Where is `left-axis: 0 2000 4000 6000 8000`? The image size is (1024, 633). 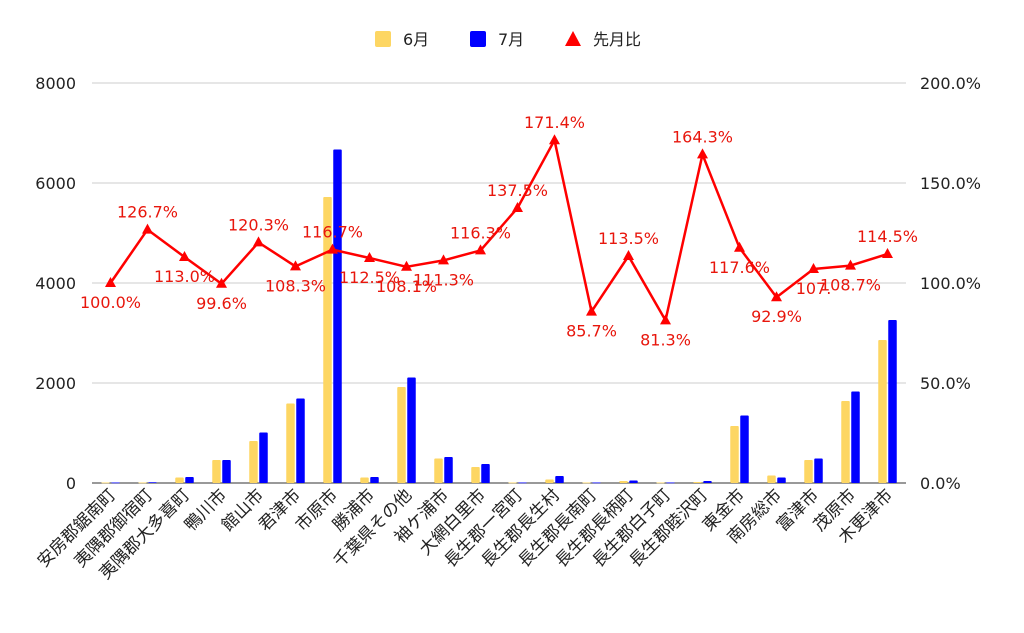
left-axis: 0 2000 4000 6000 8000 is located at coordinates (55, 283).